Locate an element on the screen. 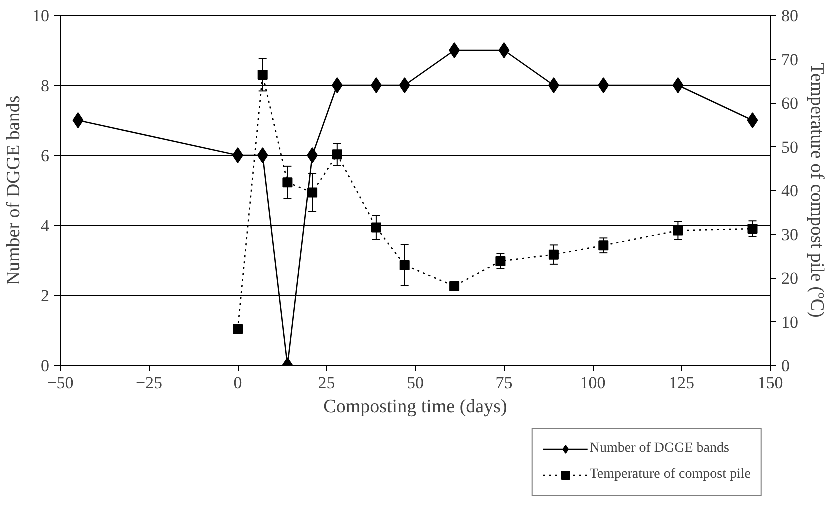 The width and height of the screenshot is (830, 515). x-tick-label: 0 is located at coordinates (238, 383).